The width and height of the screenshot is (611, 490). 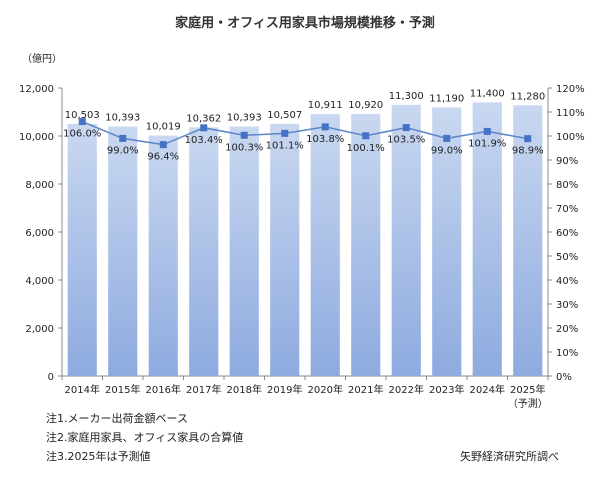 I want to click on bar-value-label: 10,503, so click(x=82, y=115).